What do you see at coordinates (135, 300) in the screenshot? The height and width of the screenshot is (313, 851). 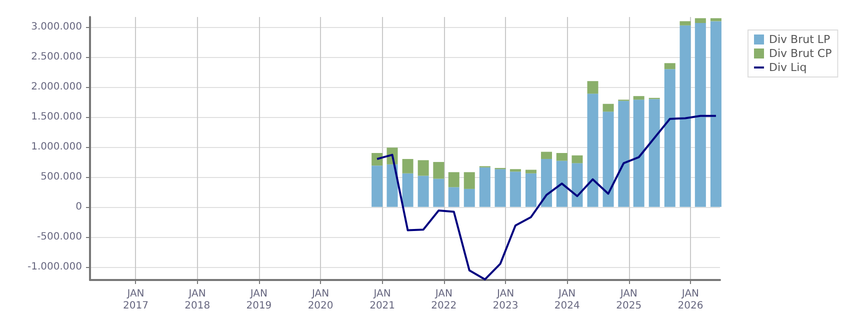 I see `x-tick-label: JAN 2017` at bounding box center [135, 300].